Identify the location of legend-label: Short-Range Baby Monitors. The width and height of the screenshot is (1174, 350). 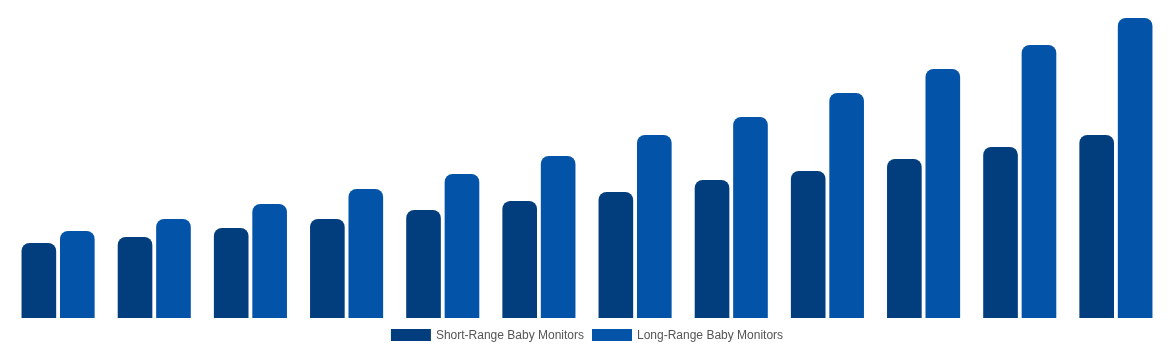
(509, 335).